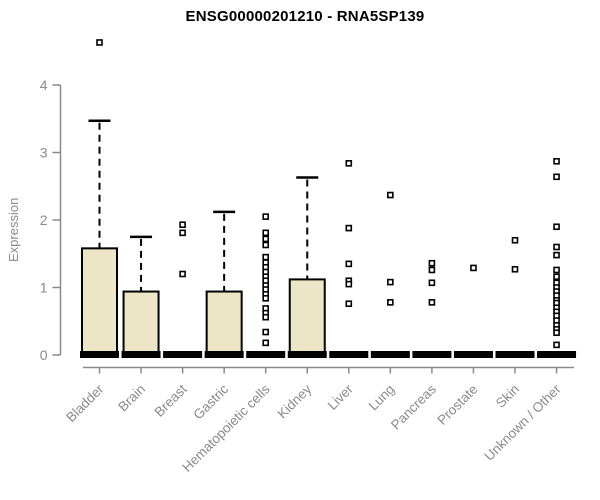  What do you see at coordinates (44, 355) in the screenshot?
I see `y-tick-label: 0` at bounding box center [44, 355].